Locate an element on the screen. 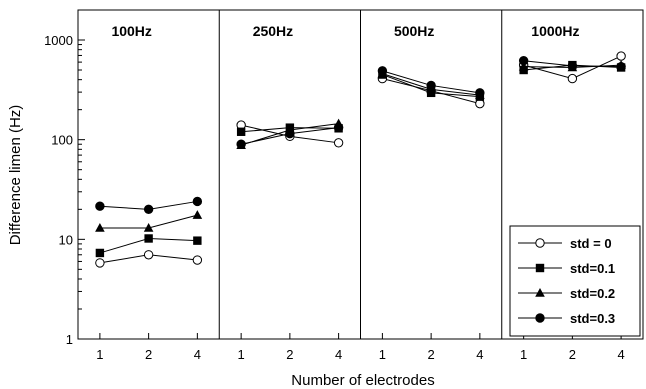 This screenshot has height=389, width=646. legend-label: std=0.1 is located at coordinates (592, 268).